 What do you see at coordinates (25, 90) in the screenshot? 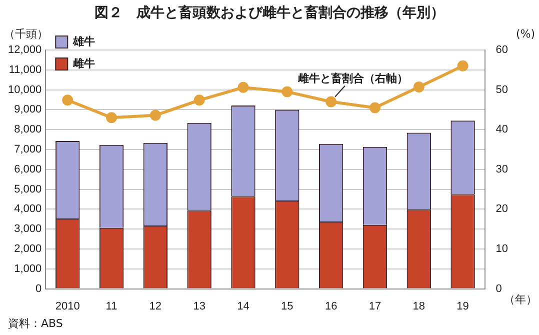
I see `y-tick-label: 10,000` at bounding box center [25, 90].